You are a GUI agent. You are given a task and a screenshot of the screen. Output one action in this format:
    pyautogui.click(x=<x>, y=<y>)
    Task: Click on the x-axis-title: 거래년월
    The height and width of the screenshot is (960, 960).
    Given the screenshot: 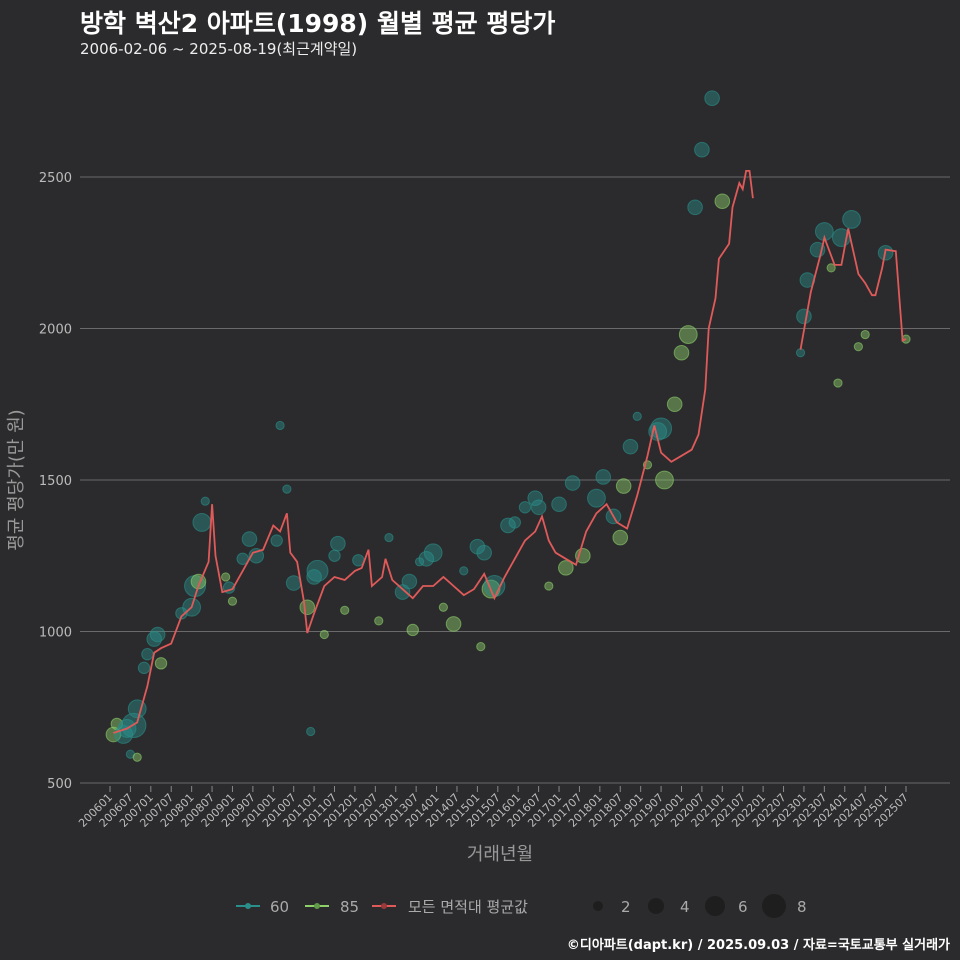 What is the action you would take?
    pyautogui.click(x=500, y=854)
    